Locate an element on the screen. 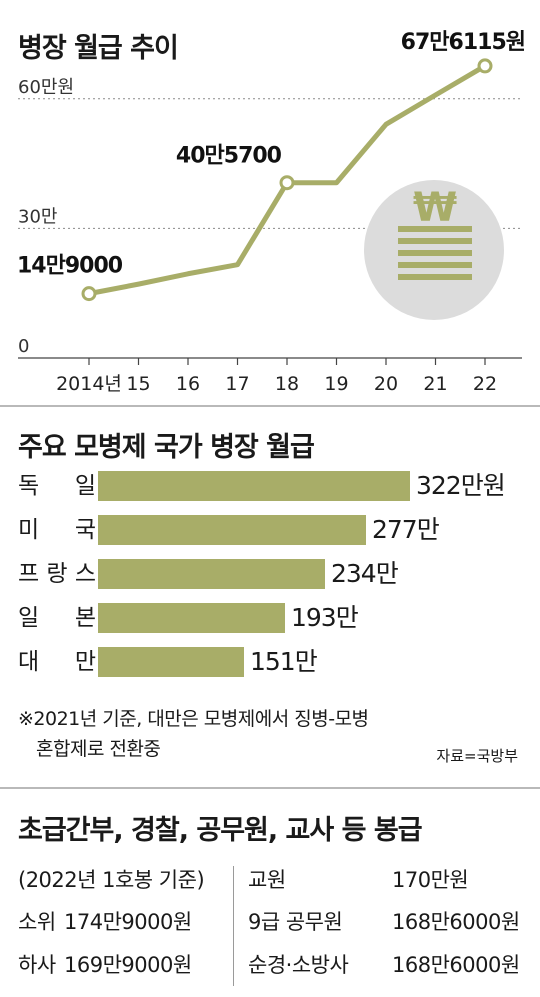 This screenshot has width=540, height=997. bar-row: 일 본 193만 is located at coordinates (270, 618).